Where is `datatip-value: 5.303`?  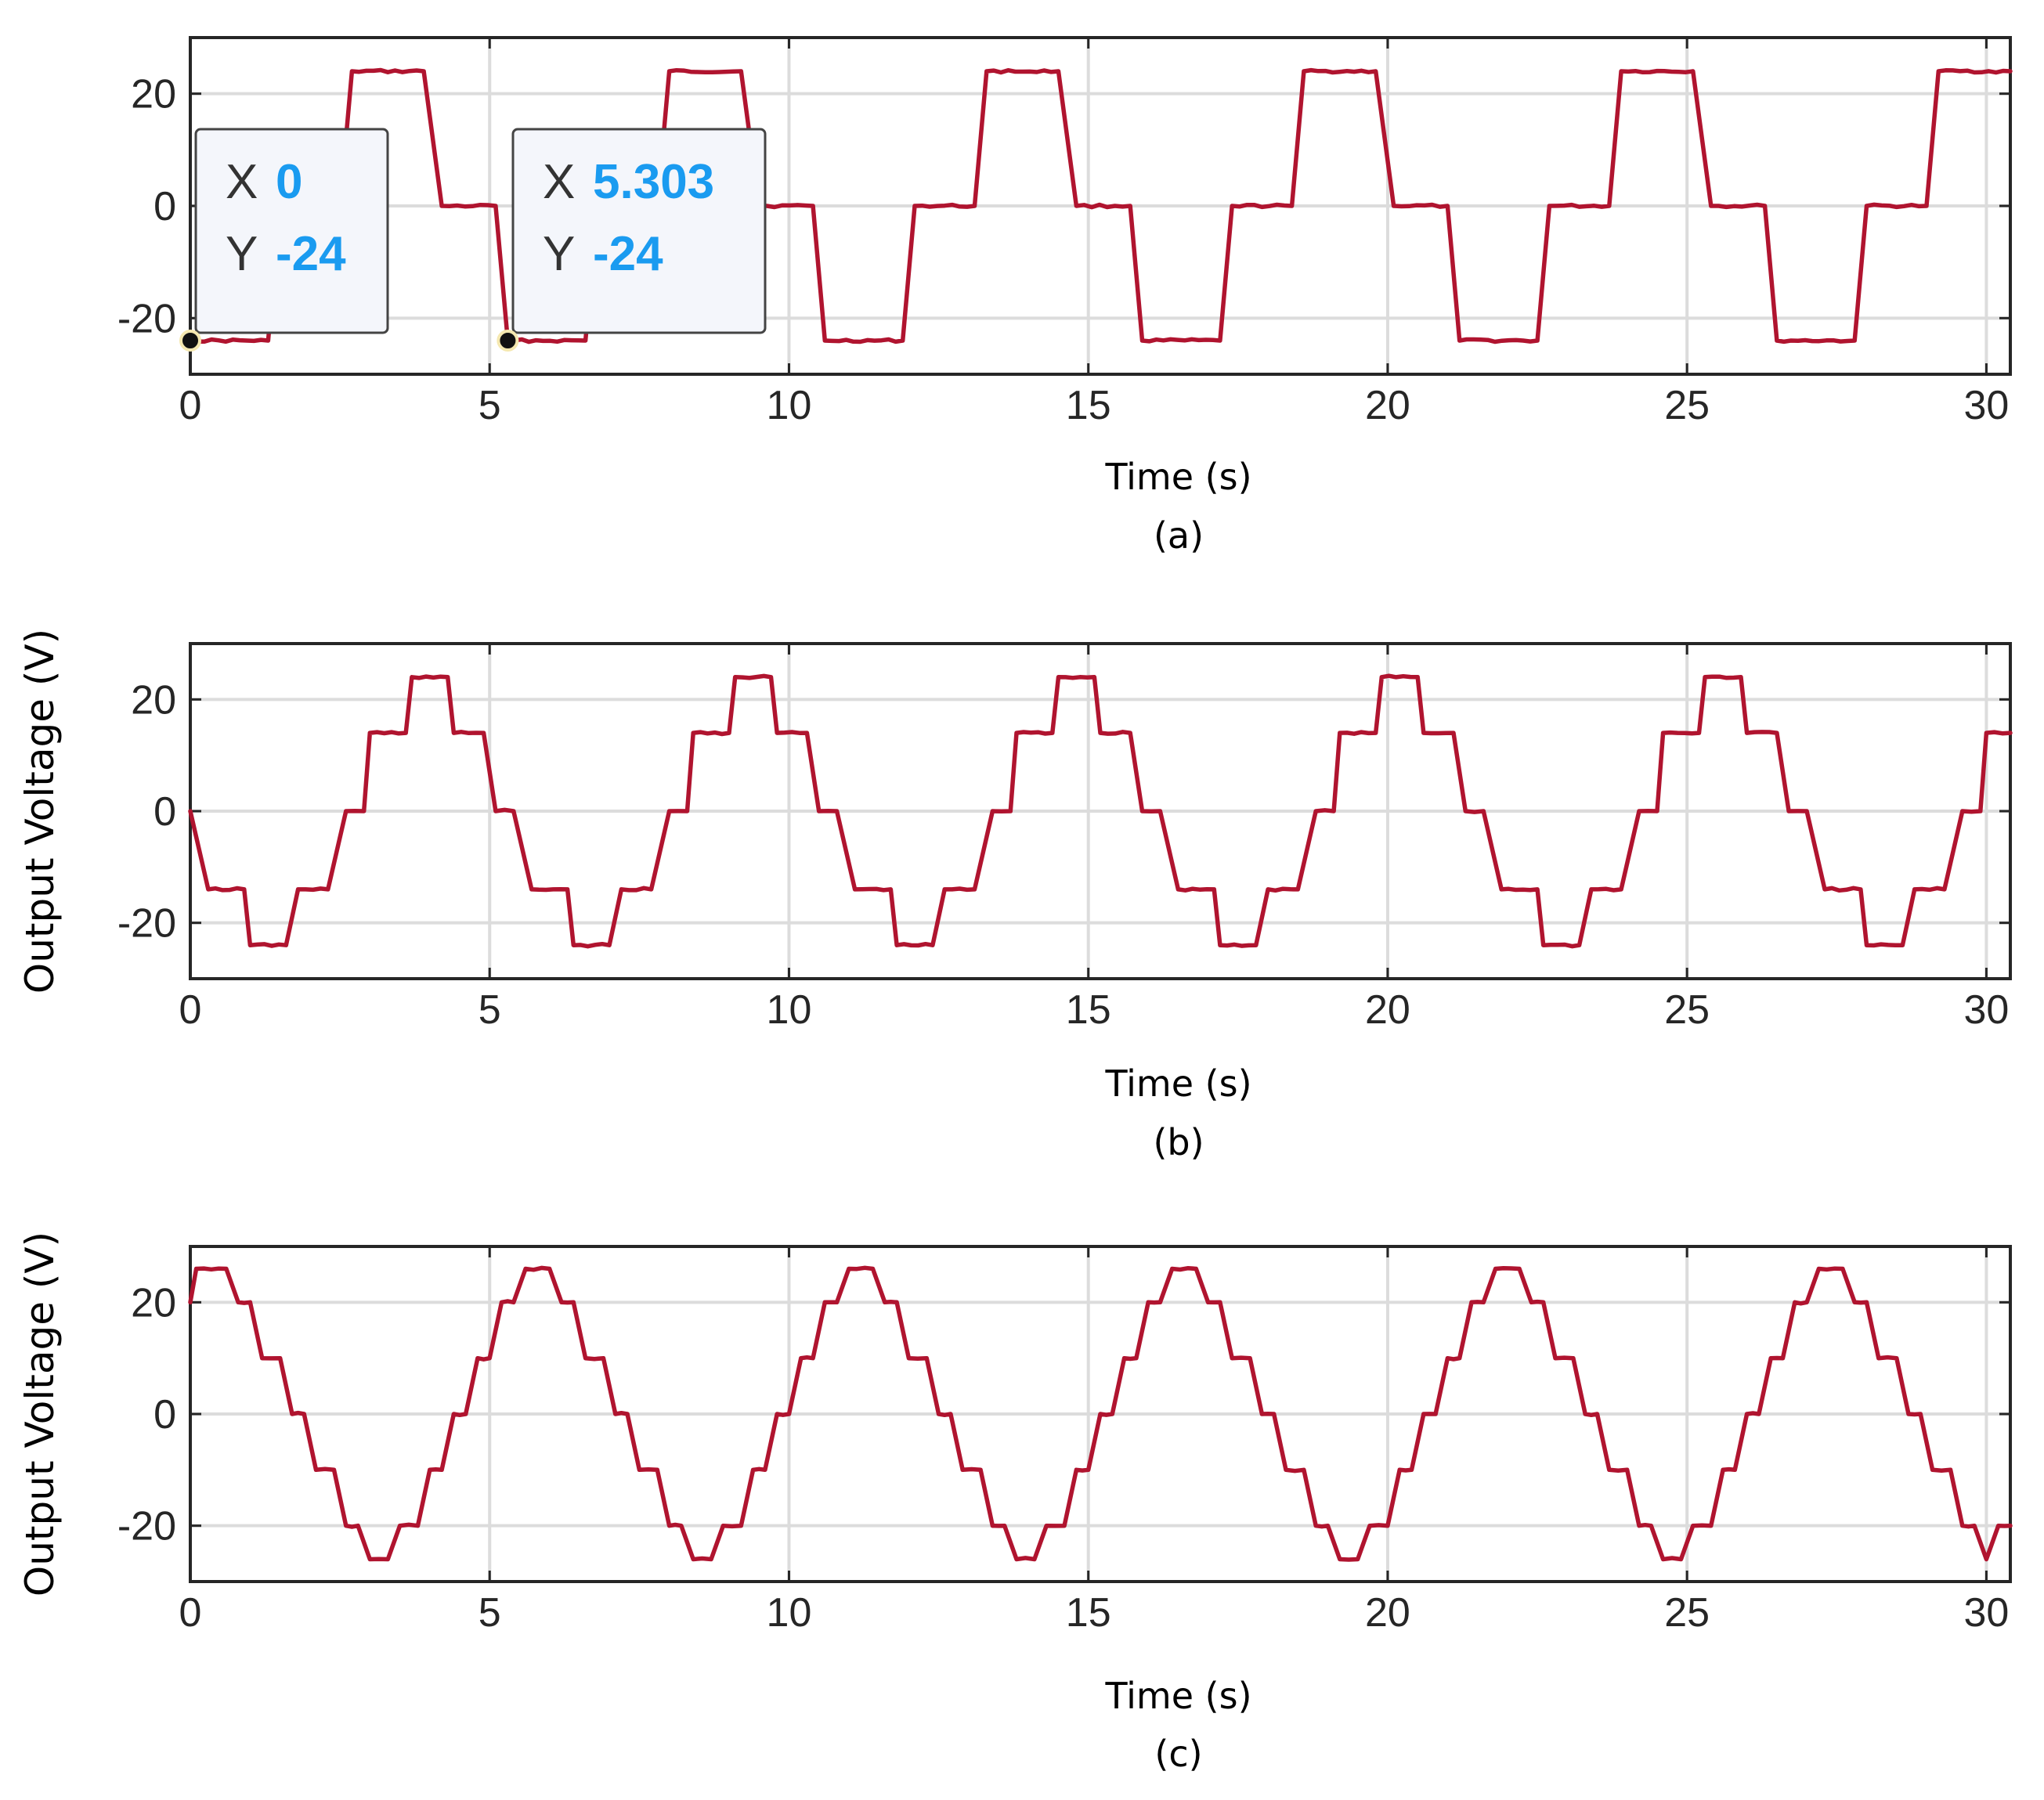 datatip-value: 5.303 is located at coordinates (653, 182).